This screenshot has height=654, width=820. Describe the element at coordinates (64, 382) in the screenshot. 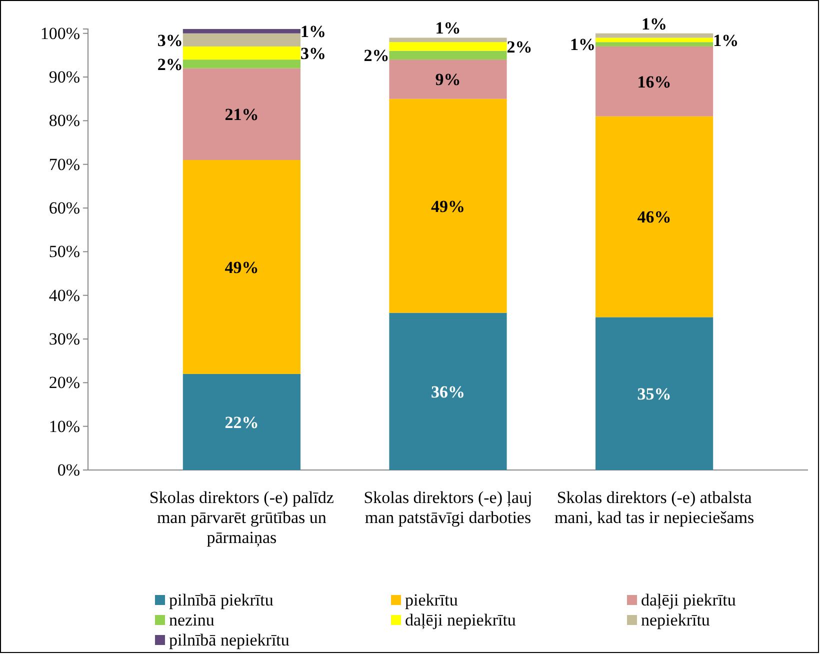

I see `y-tick-label: 20%` at that location.